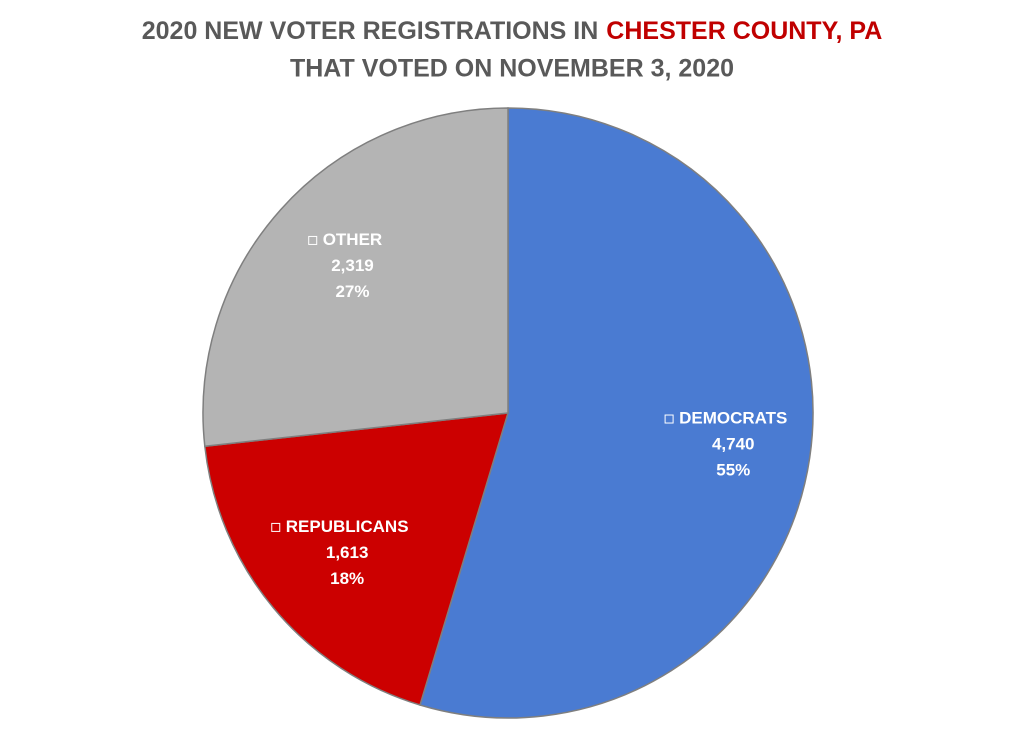  I want to click on slice-label-percent: 27%, so click(352, 291).